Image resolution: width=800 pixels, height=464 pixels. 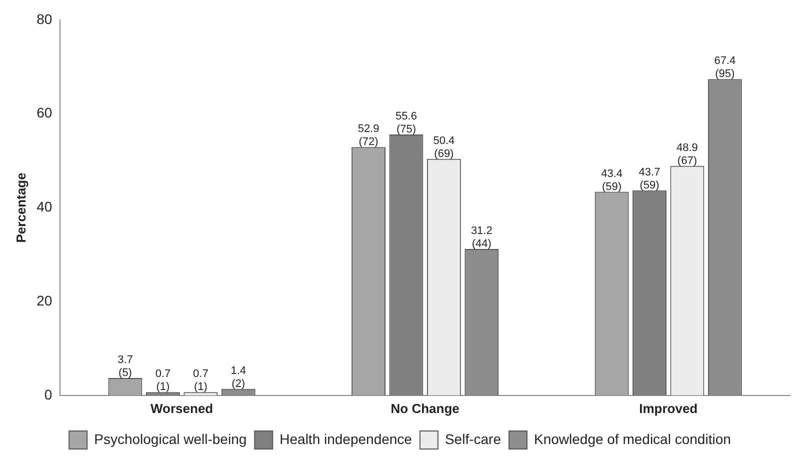 I want to click on data-label: 3.7 (5), so click(x=125, y=367).